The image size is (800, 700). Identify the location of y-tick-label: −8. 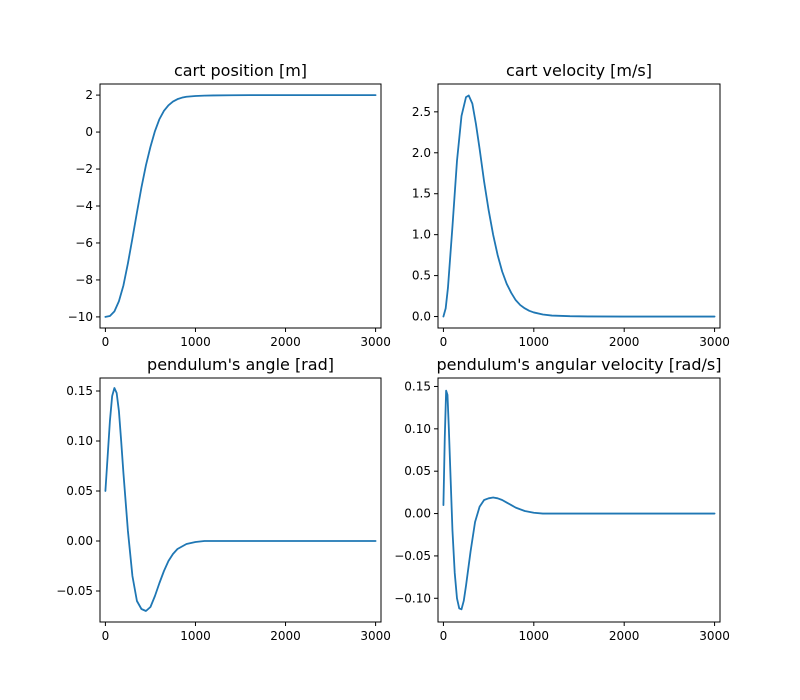
(84, 280).